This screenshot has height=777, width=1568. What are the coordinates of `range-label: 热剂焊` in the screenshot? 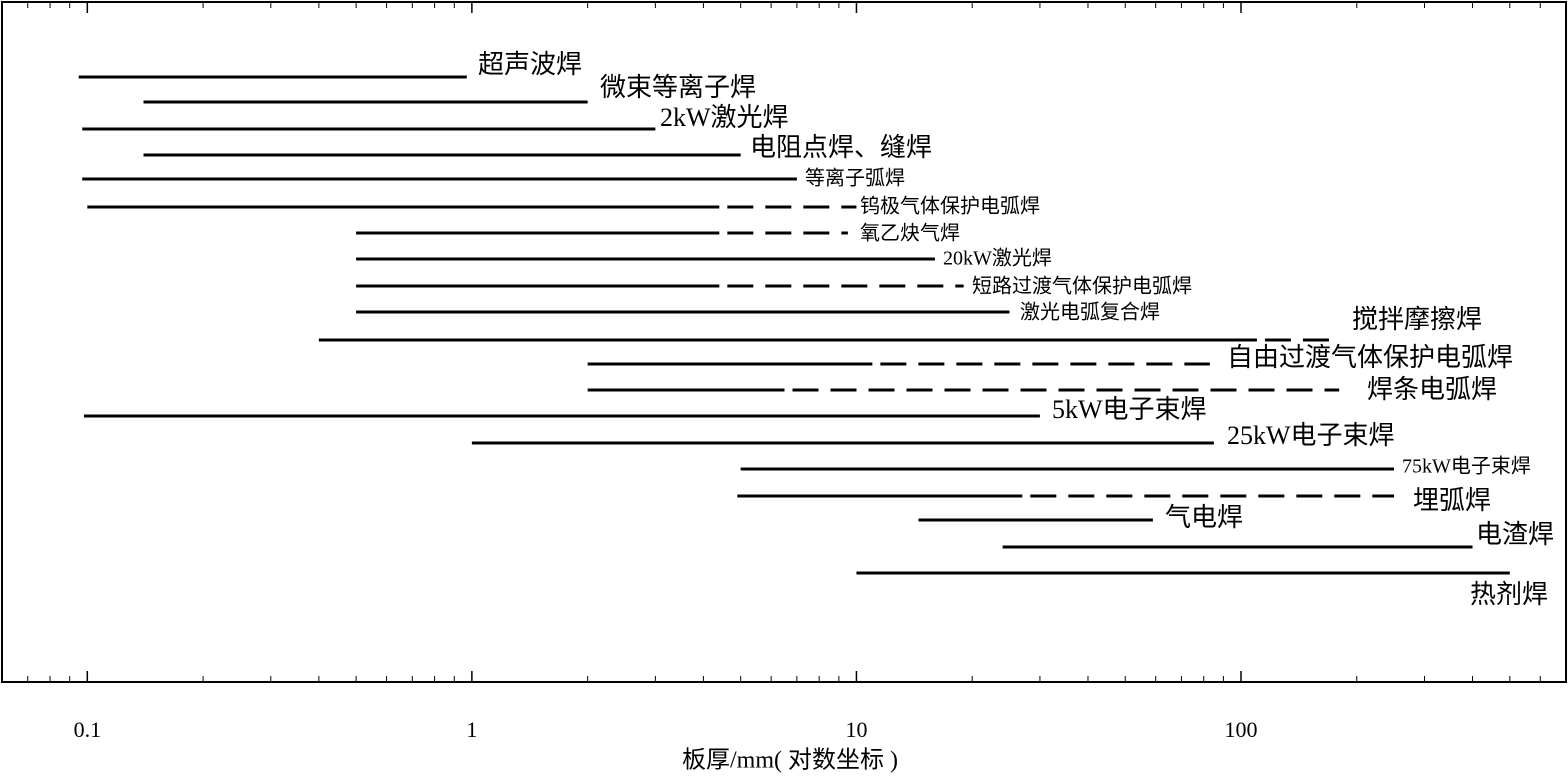 It's located at (1509, 594).